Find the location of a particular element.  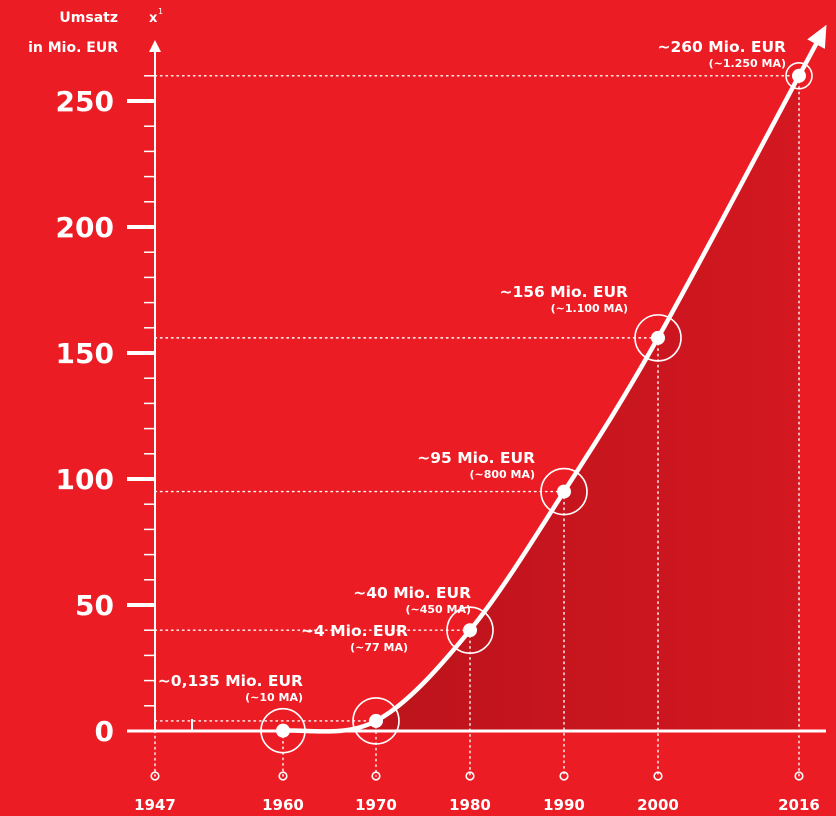

point-ring-2016 is located at coordinates (799, 76).